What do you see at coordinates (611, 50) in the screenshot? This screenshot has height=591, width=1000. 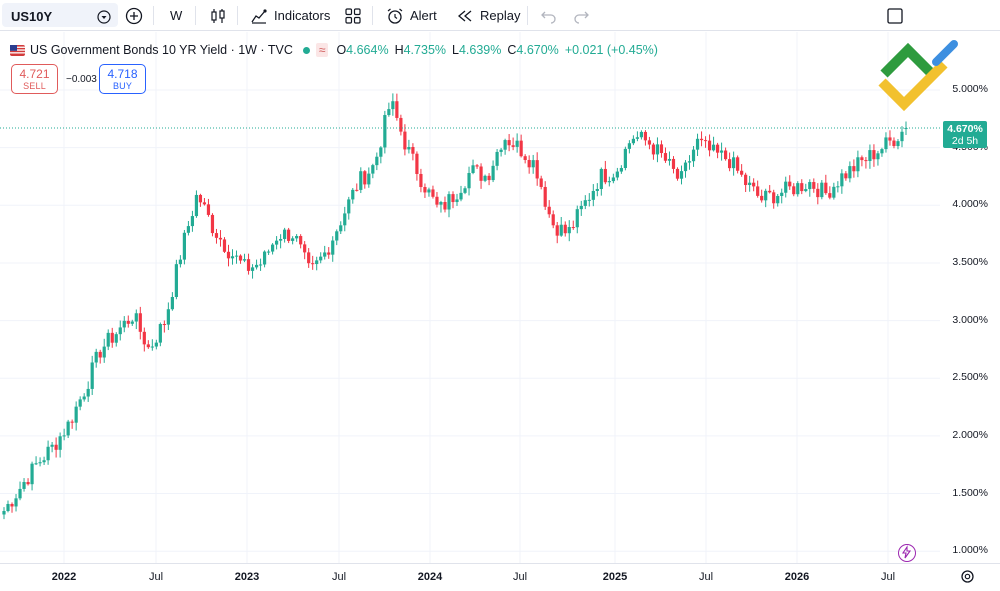 I see `change-value: +0.021 (+0.45%)` at bounding box center [611, 50].